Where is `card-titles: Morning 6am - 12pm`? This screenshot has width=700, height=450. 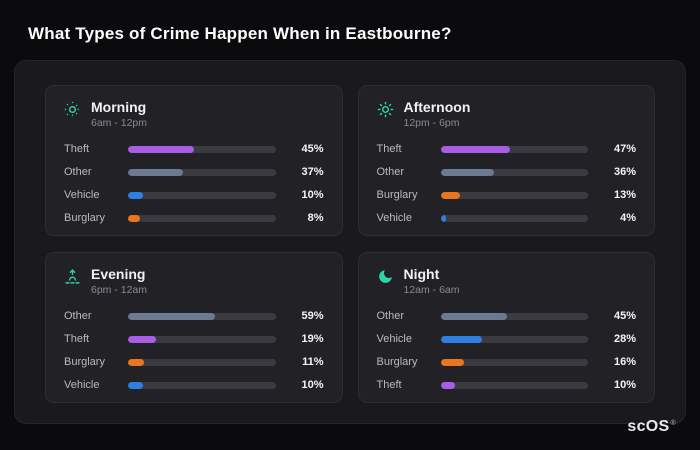 card-titles: Morning 6am - 12pm is located at coordinates (119, 114).